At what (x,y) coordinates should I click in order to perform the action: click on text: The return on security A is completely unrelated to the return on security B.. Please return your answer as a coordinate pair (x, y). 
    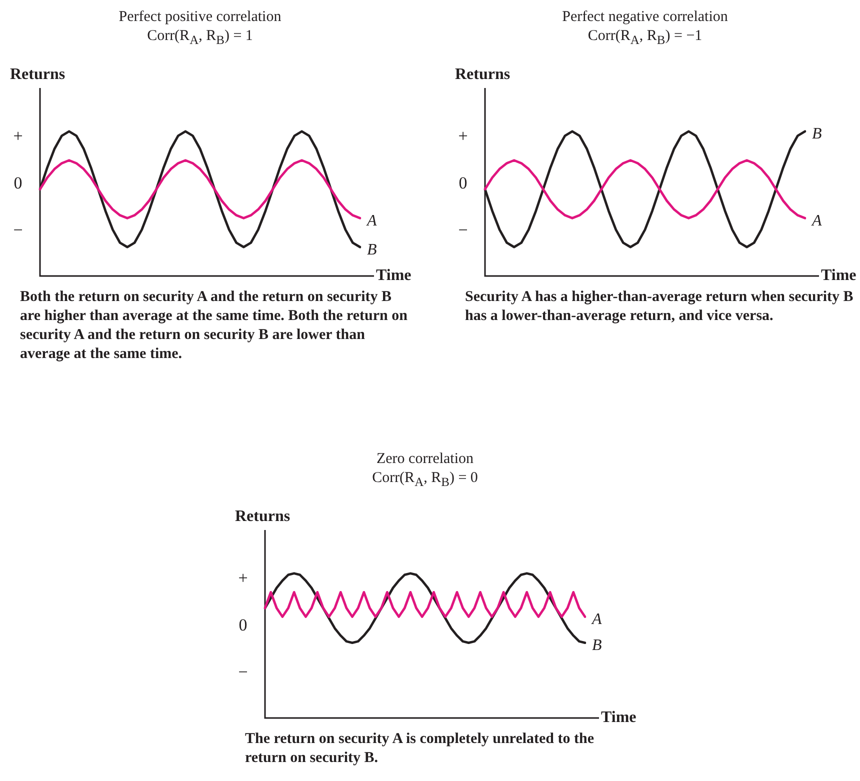
    Looking at the image, I should click on (420, 749).